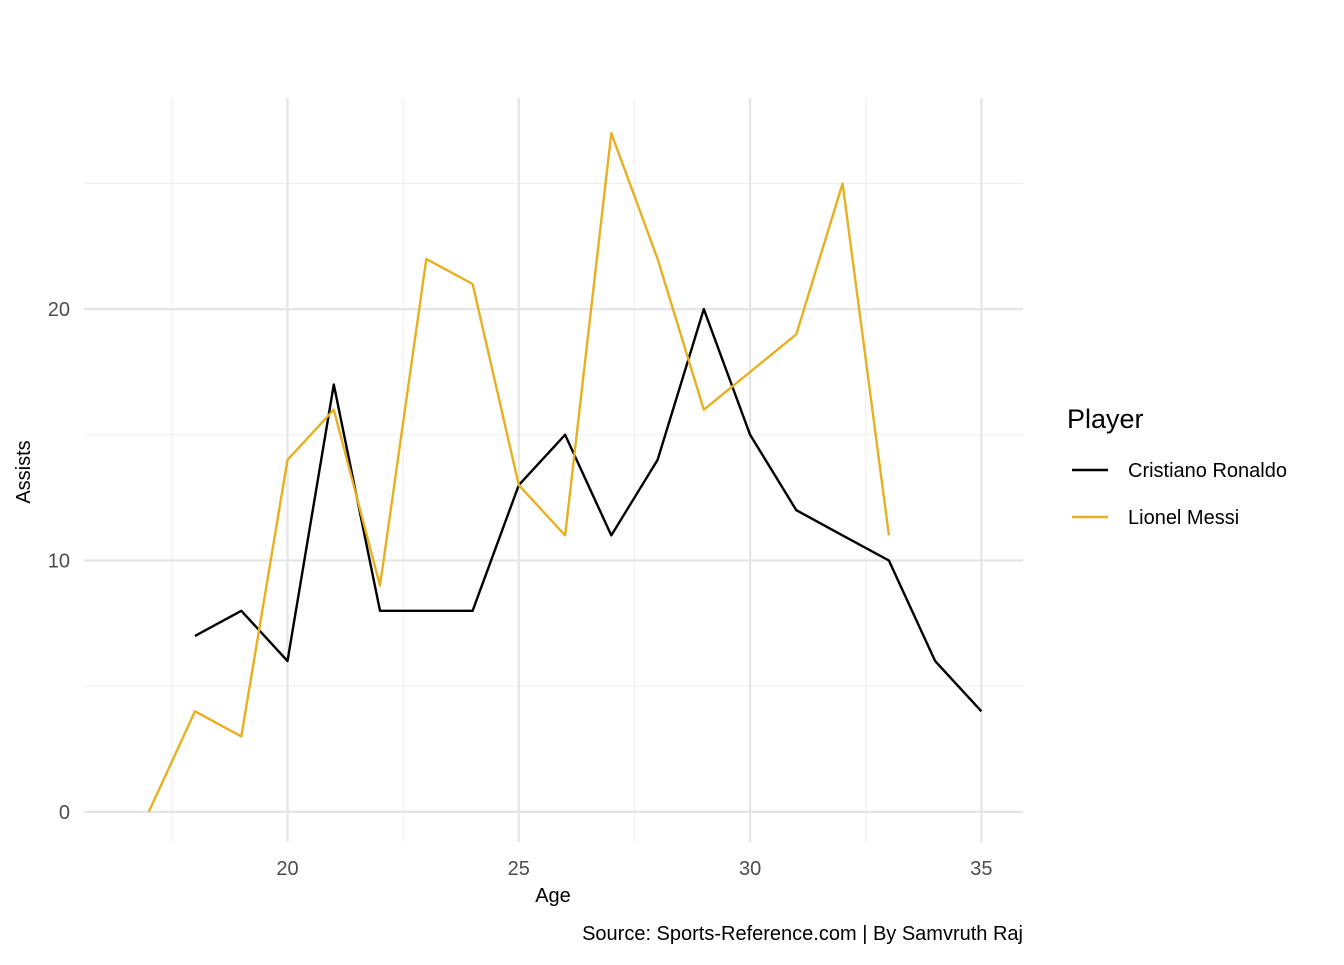 The height and width of the screenshot is (965, 1344). Describe the element at coordinates (553, 896) in the screenshot. I see `x-axis-title: Age` at that location.